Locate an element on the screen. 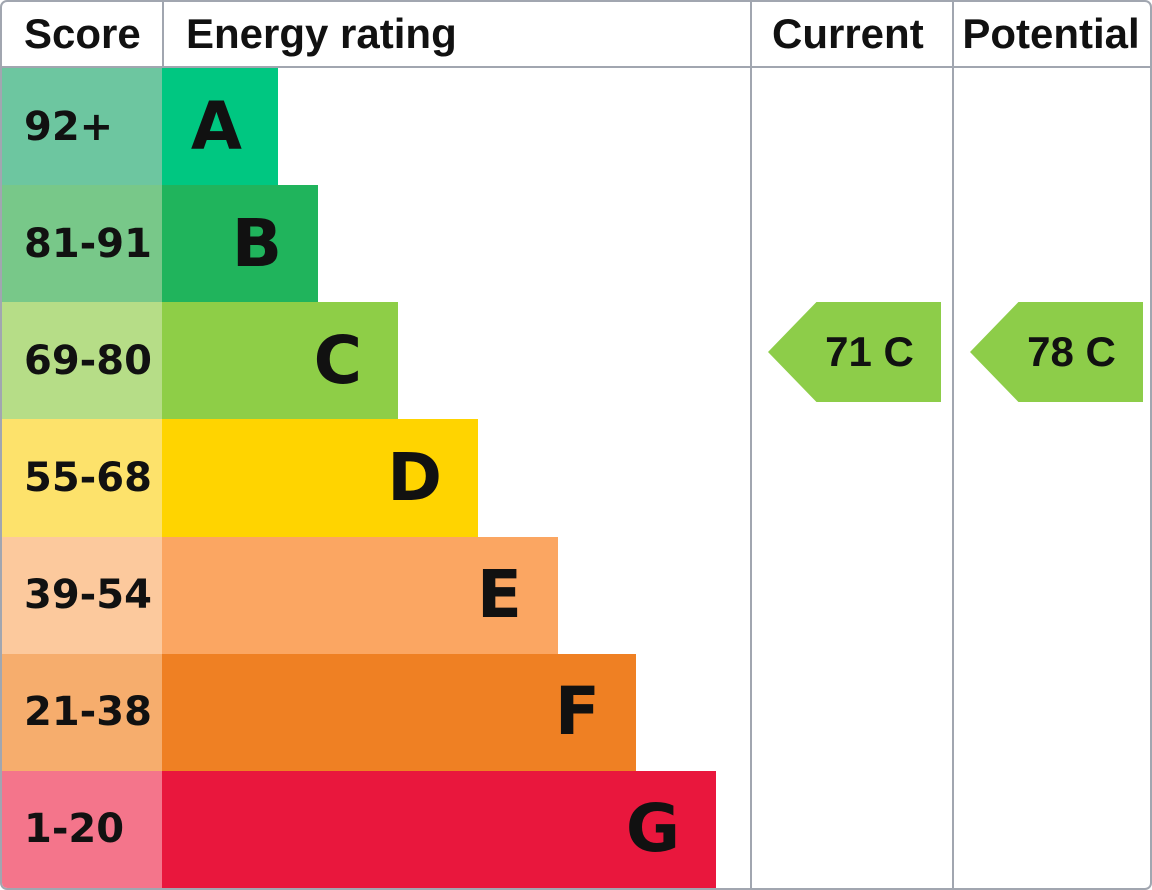  band-row-f: 21-38 F is located at coordinates (576, 712).